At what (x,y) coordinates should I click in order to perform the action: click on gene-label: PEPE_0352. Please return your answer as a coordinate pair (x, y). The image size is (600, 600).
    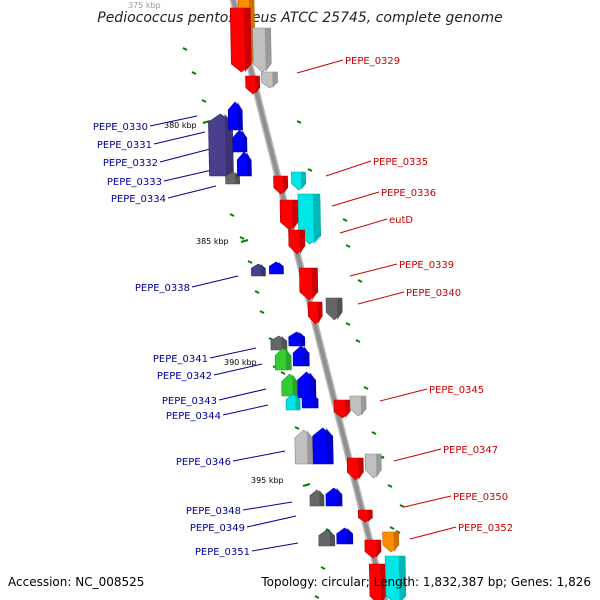
    Looking at the image, I should click on (485, 528).